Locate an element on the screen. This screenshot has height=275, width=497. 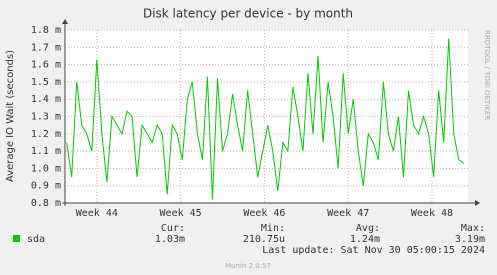
stat-value: 1.24m is located at coordinates (365, 239).